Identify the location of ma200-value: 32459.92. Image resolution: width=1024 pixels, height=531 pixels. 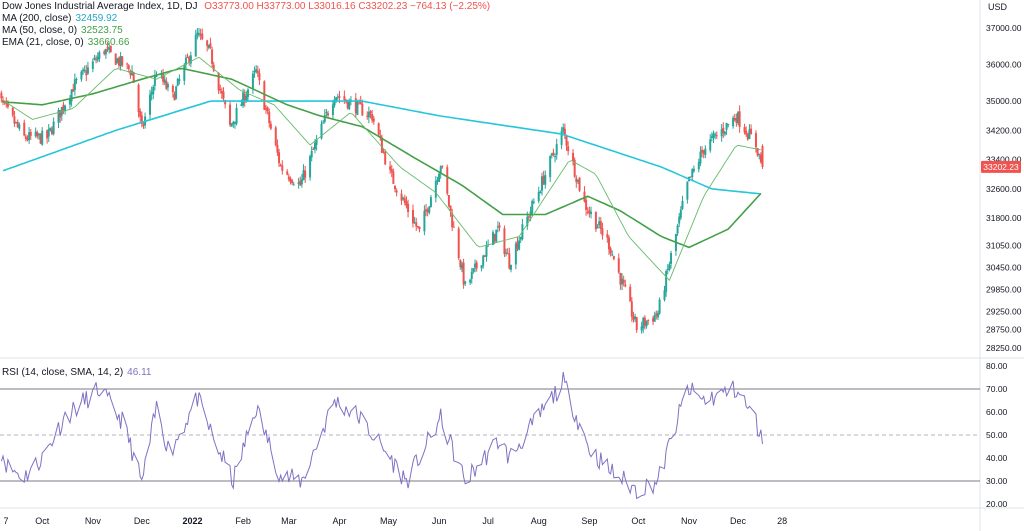
(96, 18).